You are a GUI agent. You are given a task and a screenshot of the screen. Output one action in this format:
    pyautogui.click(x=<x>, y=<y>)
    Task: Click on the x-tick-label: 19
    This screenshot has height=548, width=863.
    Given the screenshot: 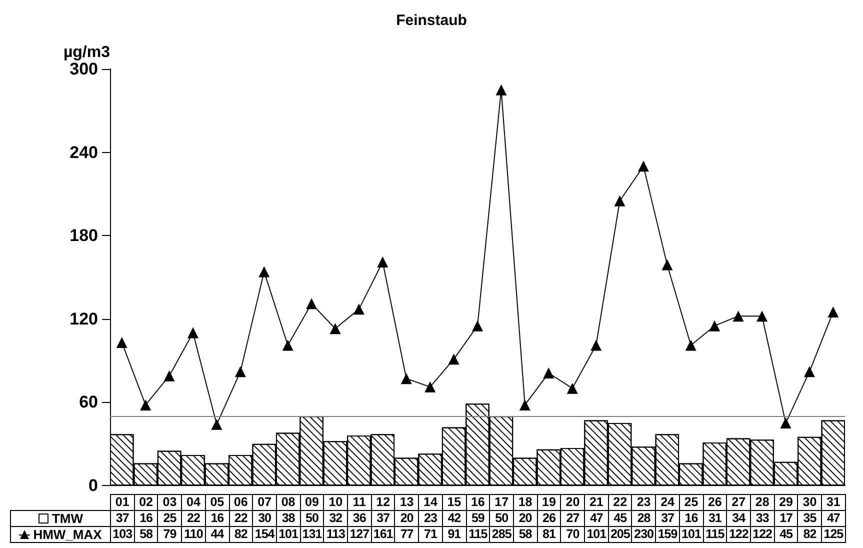 What is the action you would take?
    pyautogui.click(x=549, y=502)
    